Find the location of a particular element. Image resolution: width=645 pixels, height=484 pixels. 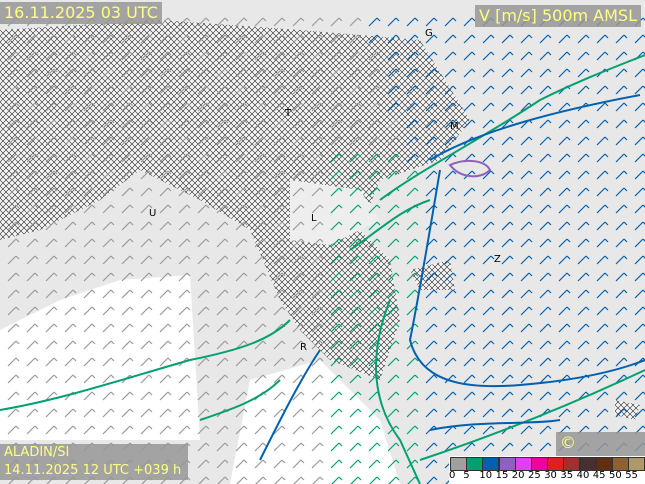

contour-10ms is located at coordinates (535, 127).